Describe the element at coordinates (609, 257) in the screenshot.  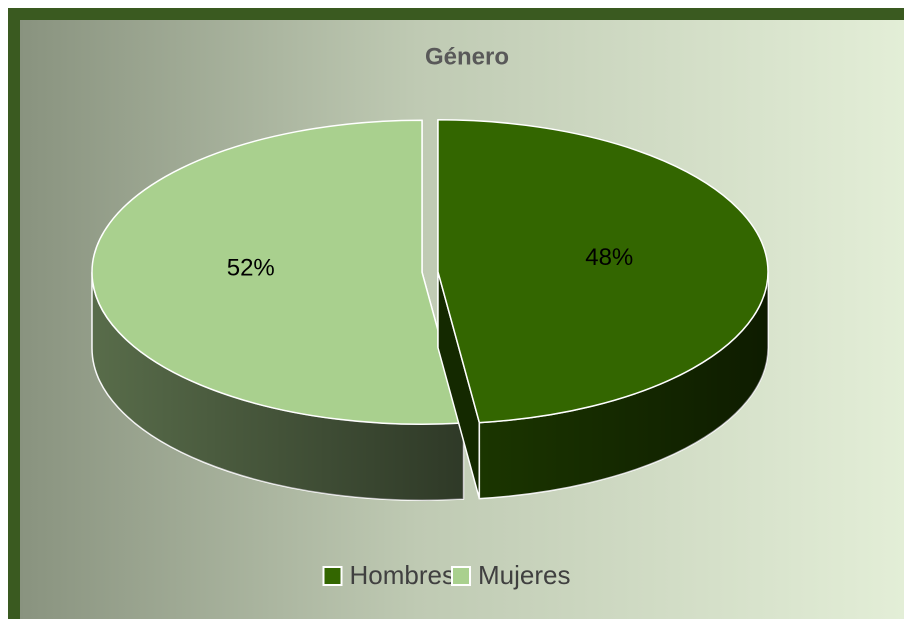
I see `data-label: 48%` at that location.